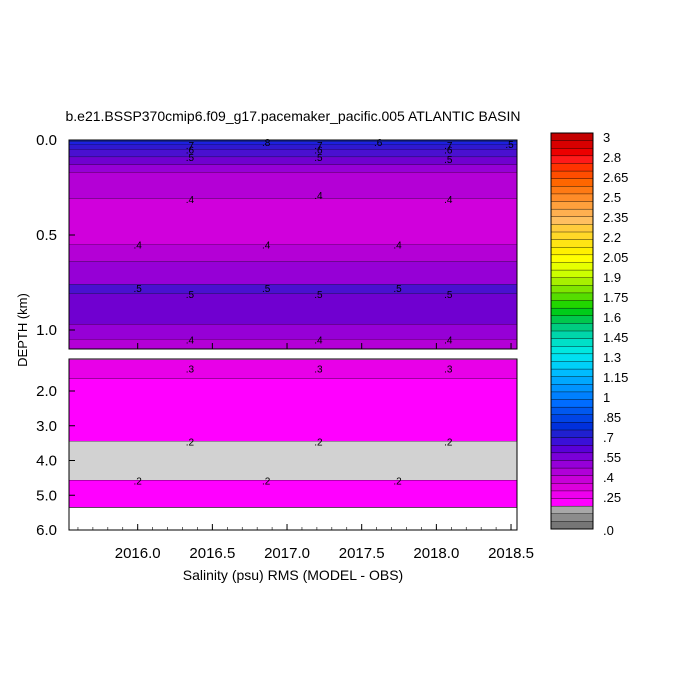 This screenshot has height=700, width=700. What do you see at coordinates (318, 151) in the screenshot?
I see `upper-contour-label-5: .6` at bounding box center [318, 151].